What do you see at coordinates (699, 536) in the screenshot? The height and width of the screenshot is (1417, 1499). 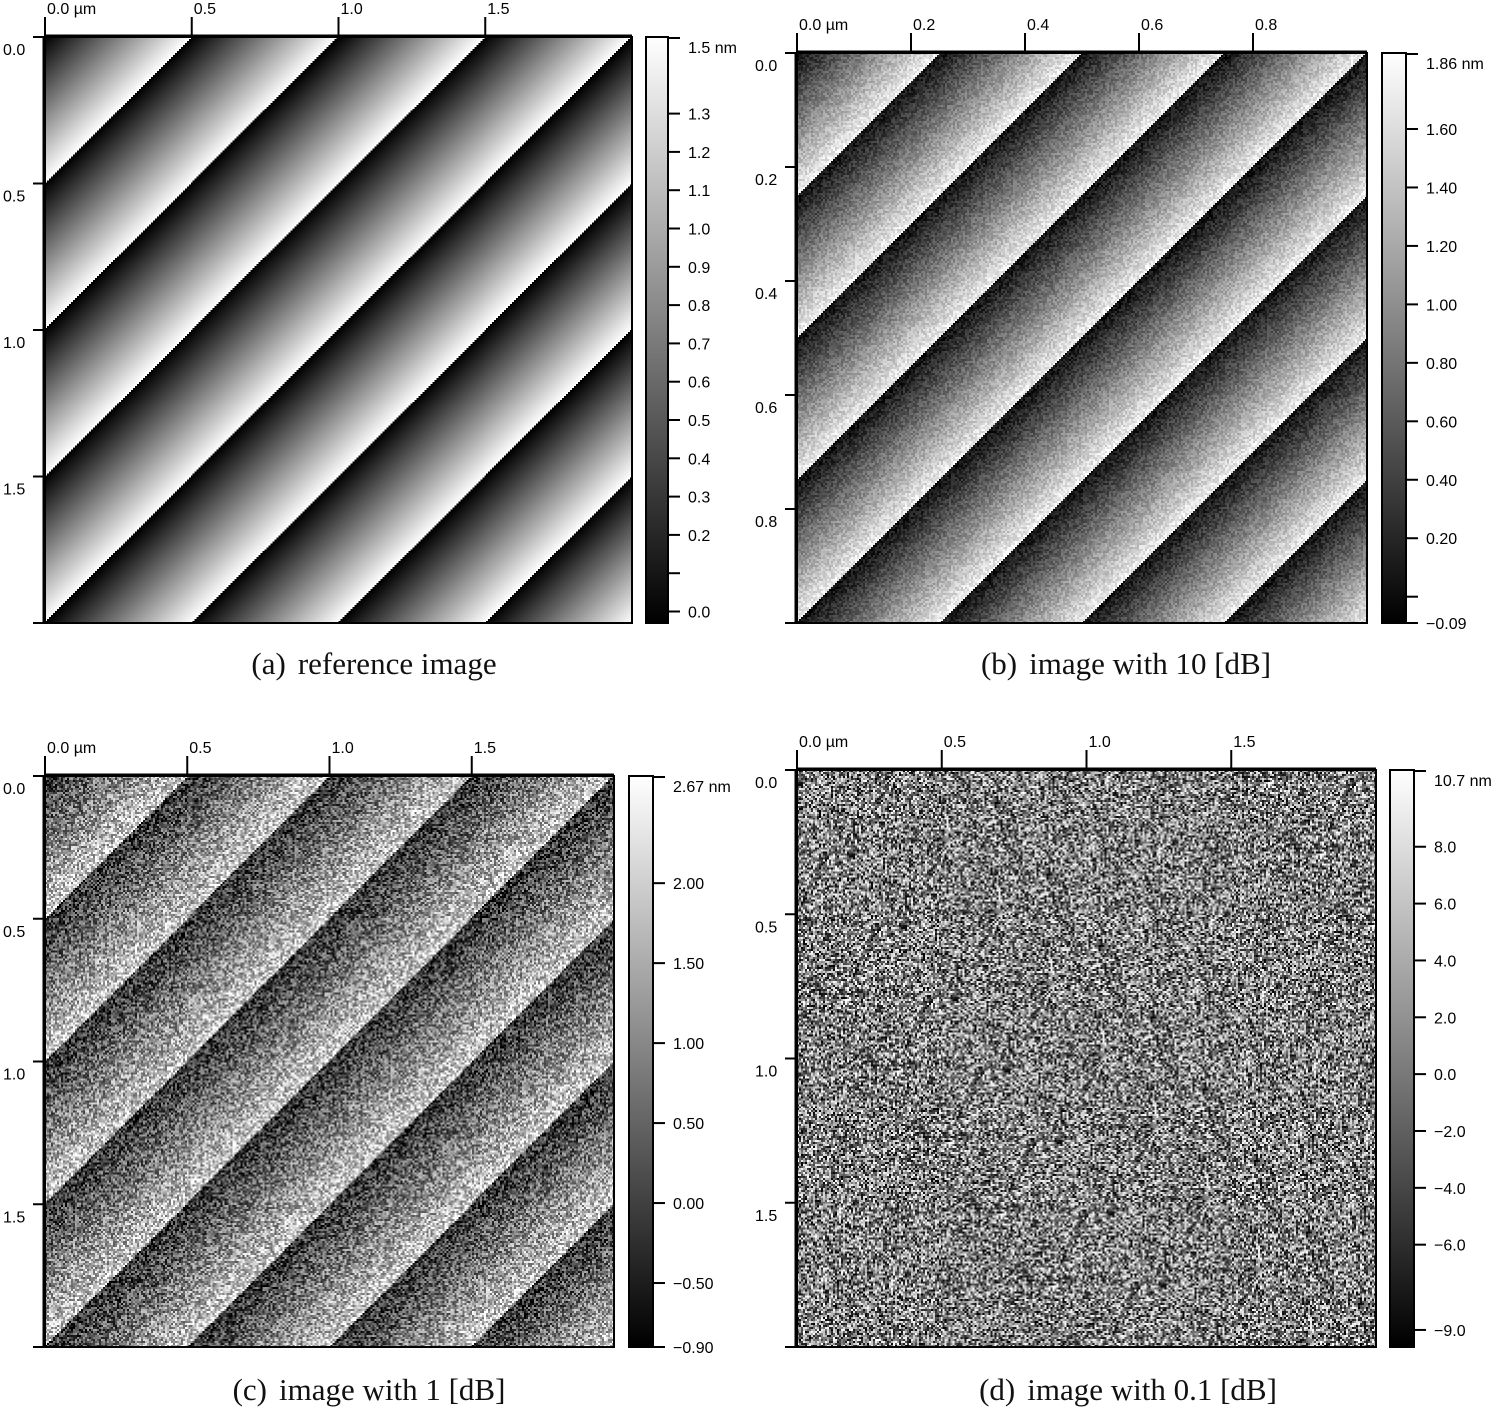 I see `panel-a-colorbar-tick-label-11: 0.2` at bounding box center [699, 536].